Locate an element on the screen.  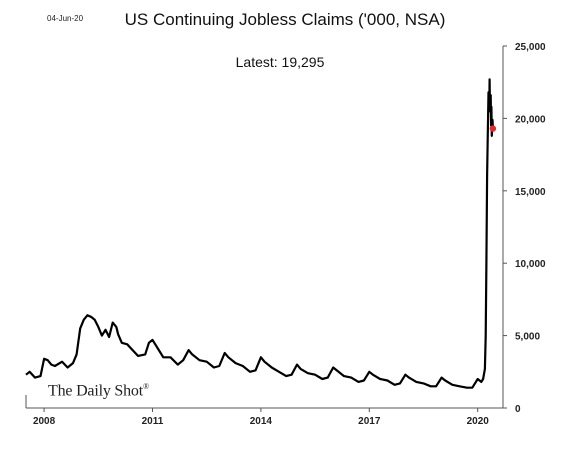
logo-mark: ® is located at coordinates (145, 386).